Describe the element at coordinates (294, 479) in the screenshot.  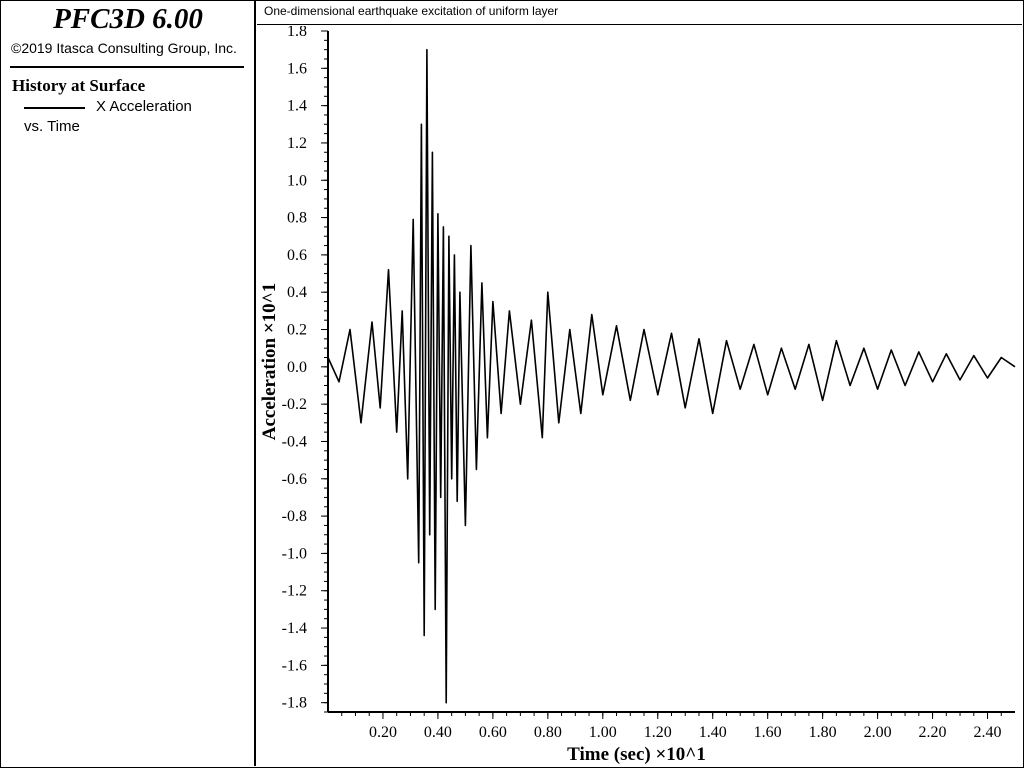
I see `y-tick-label: -0.6` at that location.